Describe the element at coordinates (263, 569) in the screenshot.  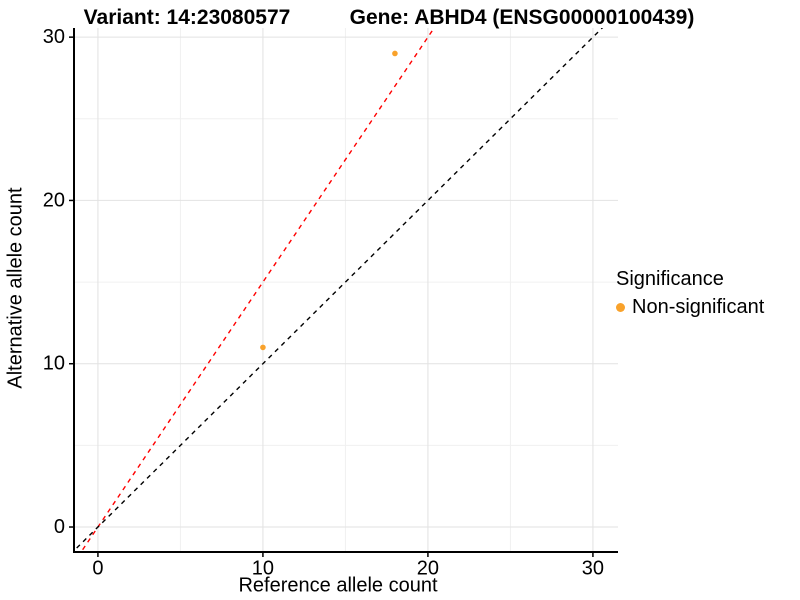
I see `x-tick-label: 10` at that location.